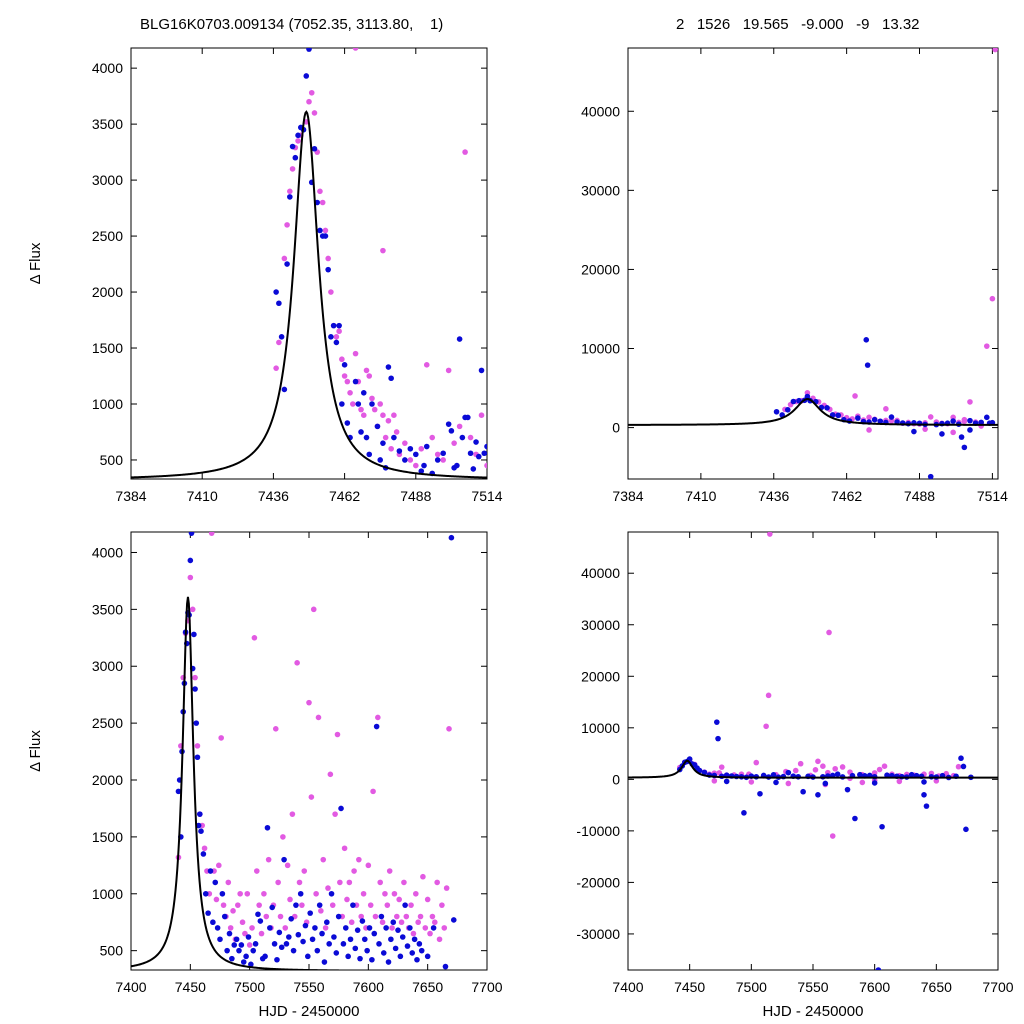  I want to click on x-tick-label: 7700, so click(486, 987).